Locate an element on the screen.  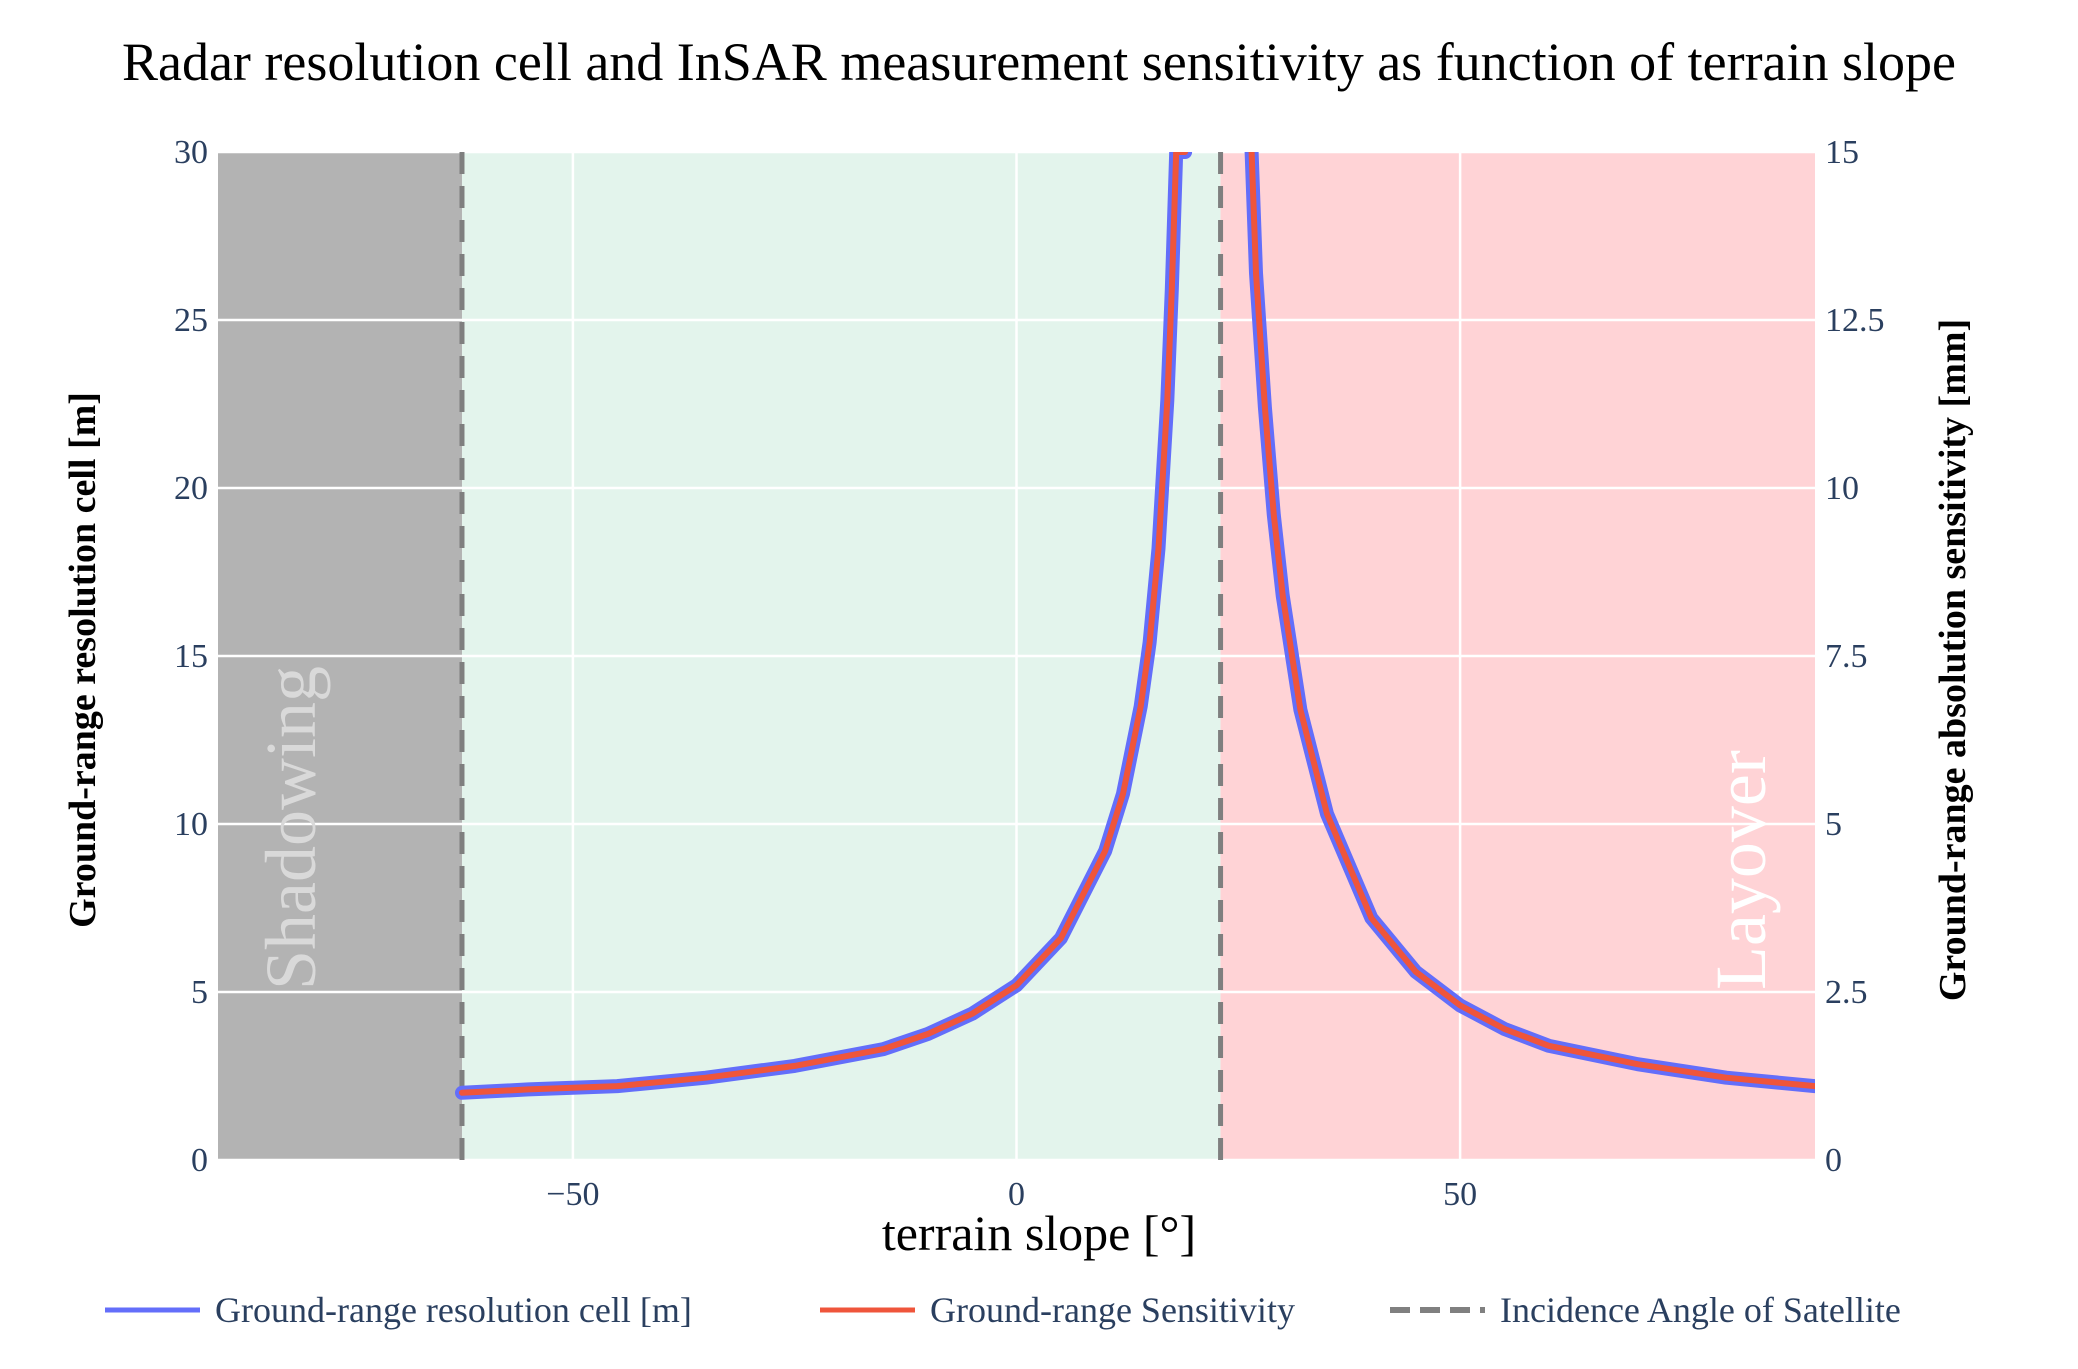
legend-item: Ground-range Sensitivity is located at coordinates (1057, 1310).